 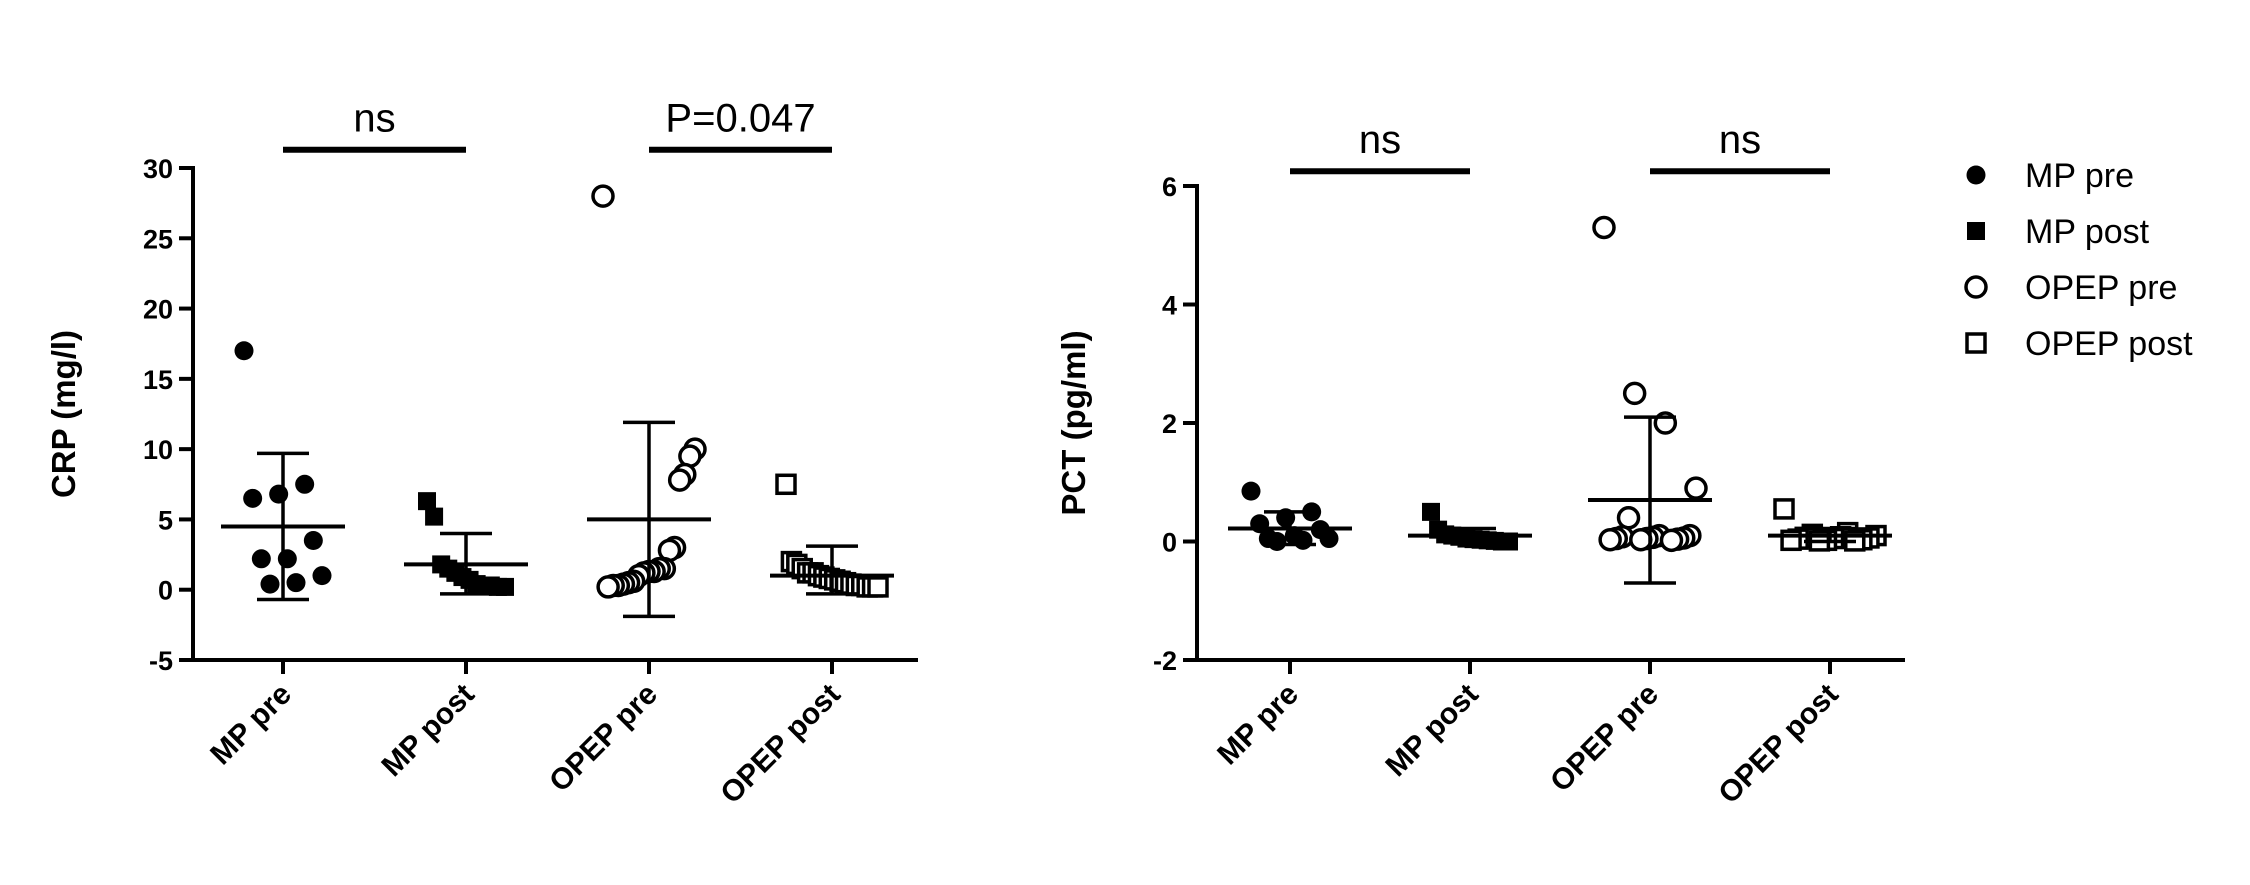 I want to click on legend-label: OPEP post, so click(x=2109, y=344).